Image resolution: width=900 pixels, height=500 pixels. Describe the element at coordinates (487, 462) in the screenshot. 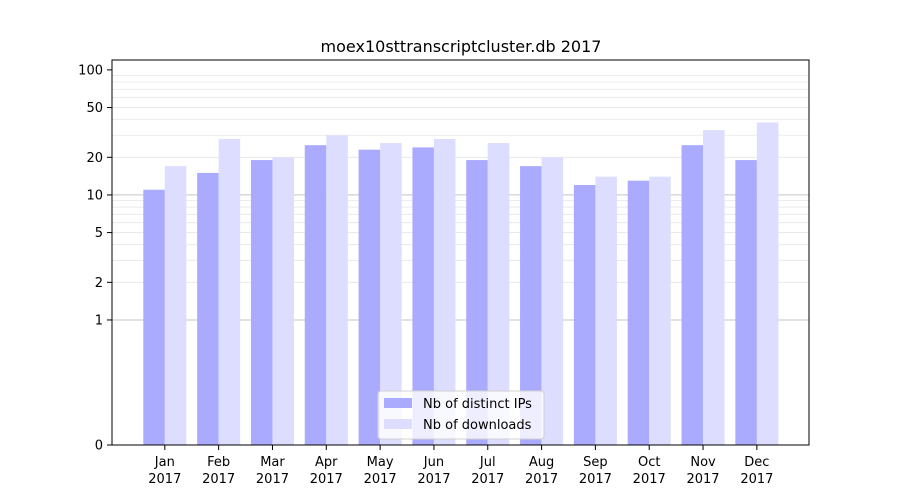

I see `x-tick-label-month: Jul` at that location.